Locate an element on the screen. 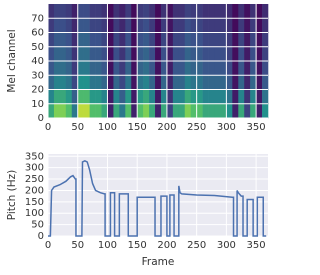 The image size is (320, 275). y-tick-label: 150 is located at coordinates (34, 202).